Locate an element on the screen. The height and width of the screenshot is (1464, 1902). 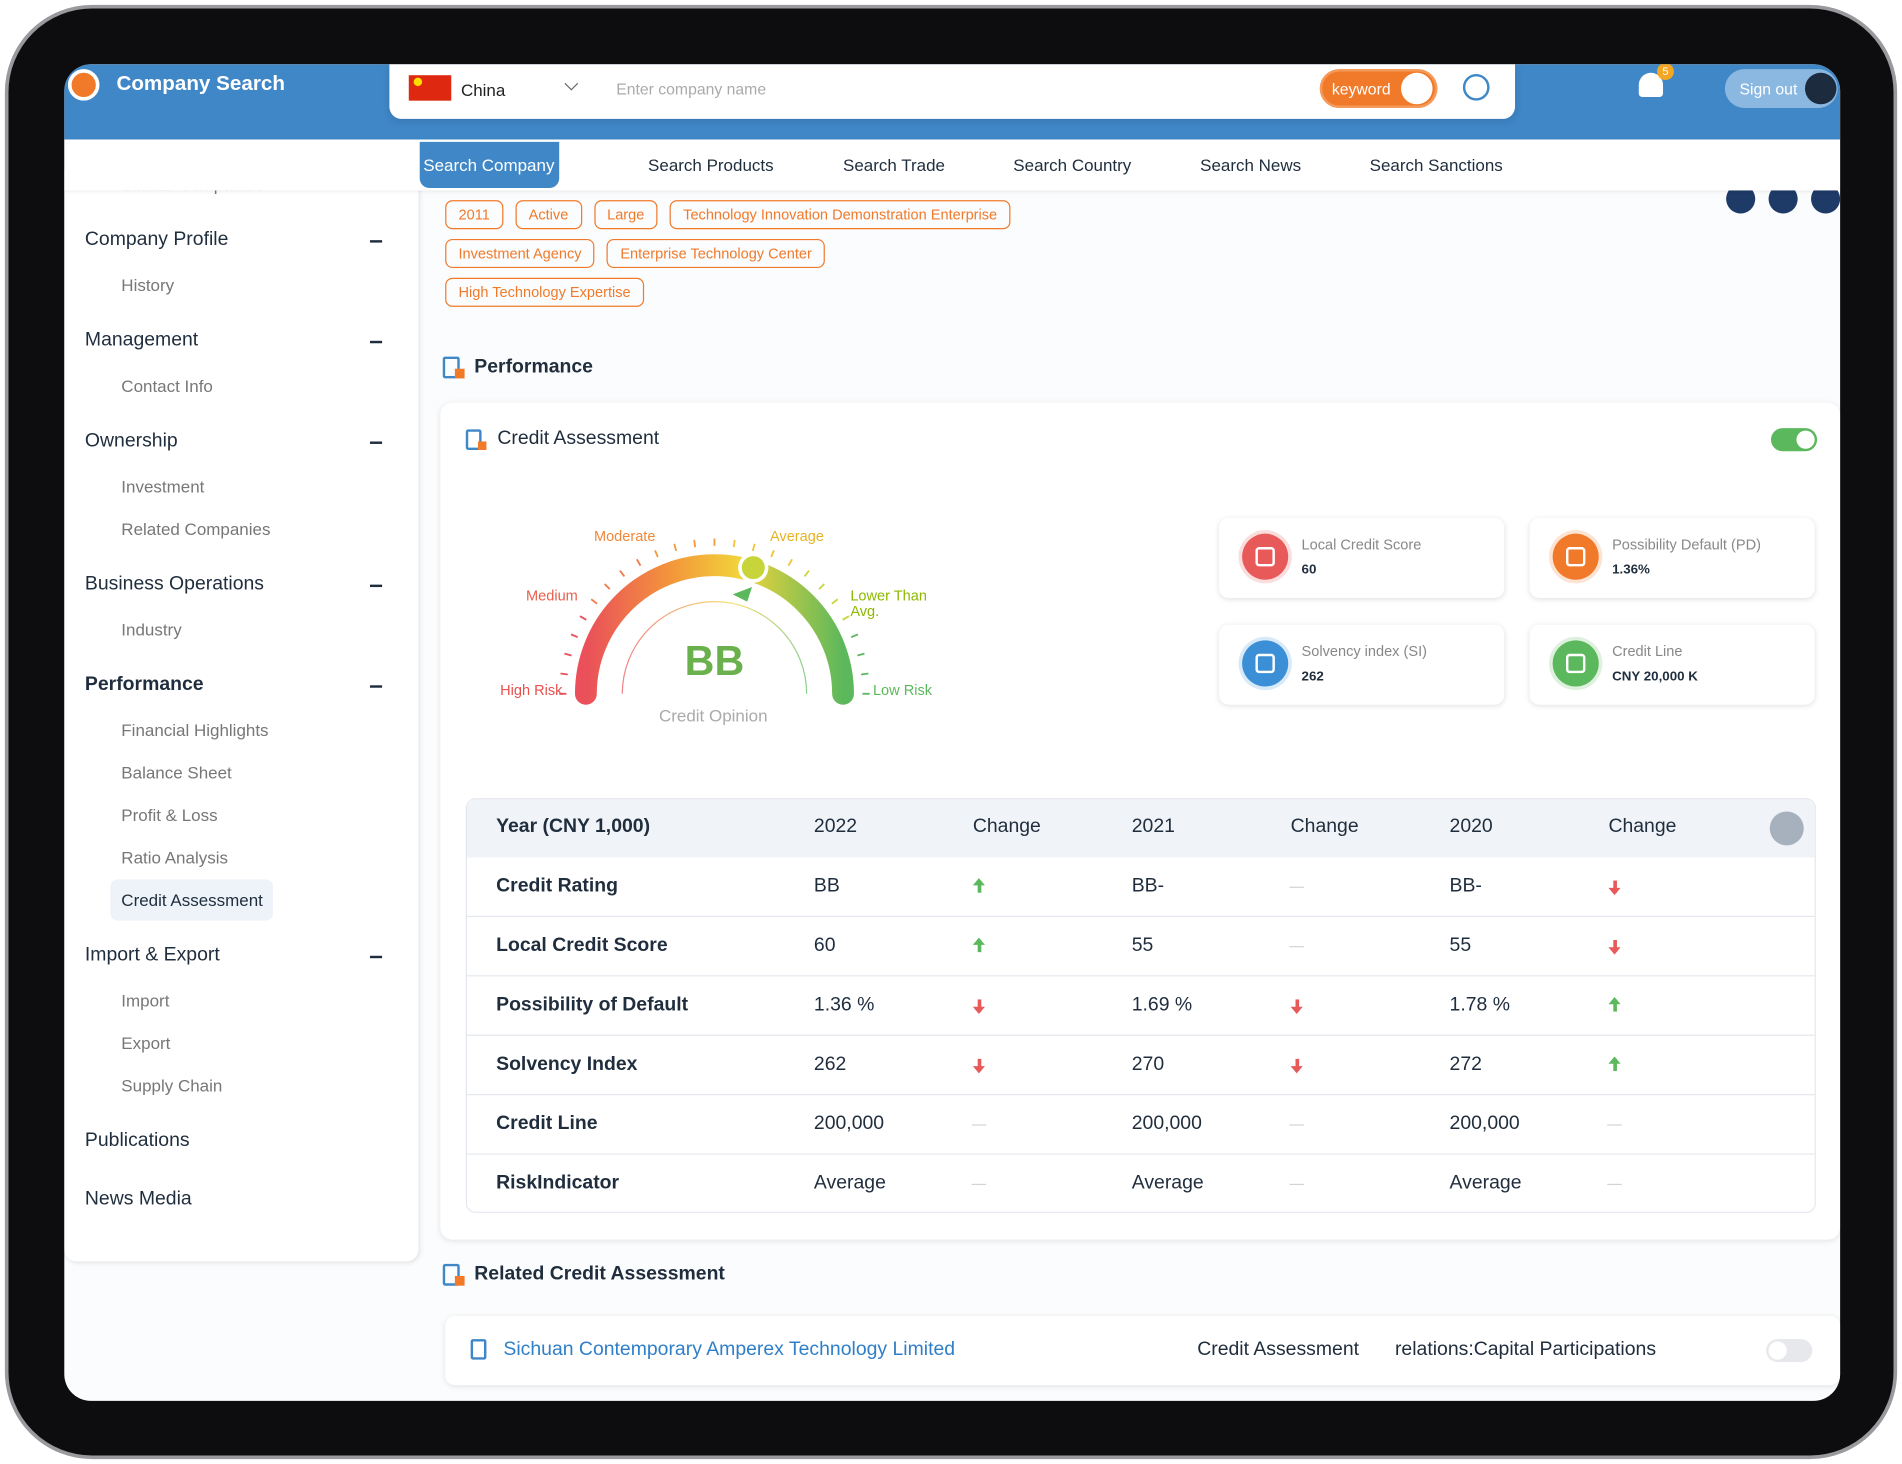
table-cell: BB- is located at coordinates (1465, 886).